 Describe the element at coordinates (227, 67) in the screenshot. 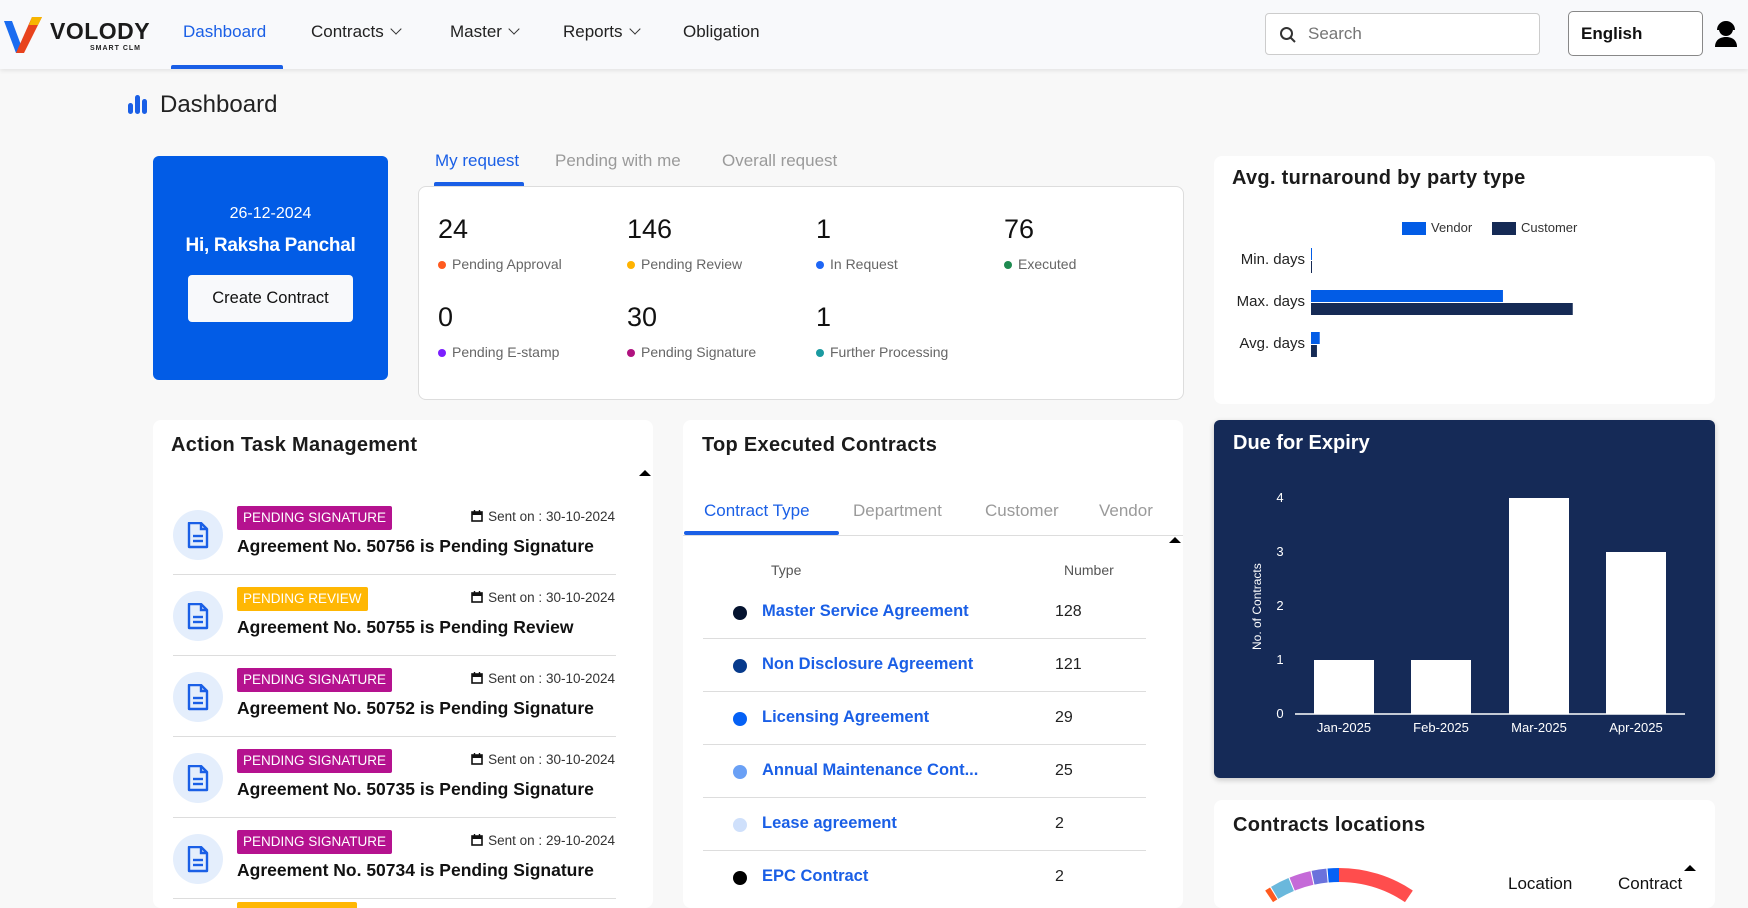

I see `nav-active-underline` at that location.